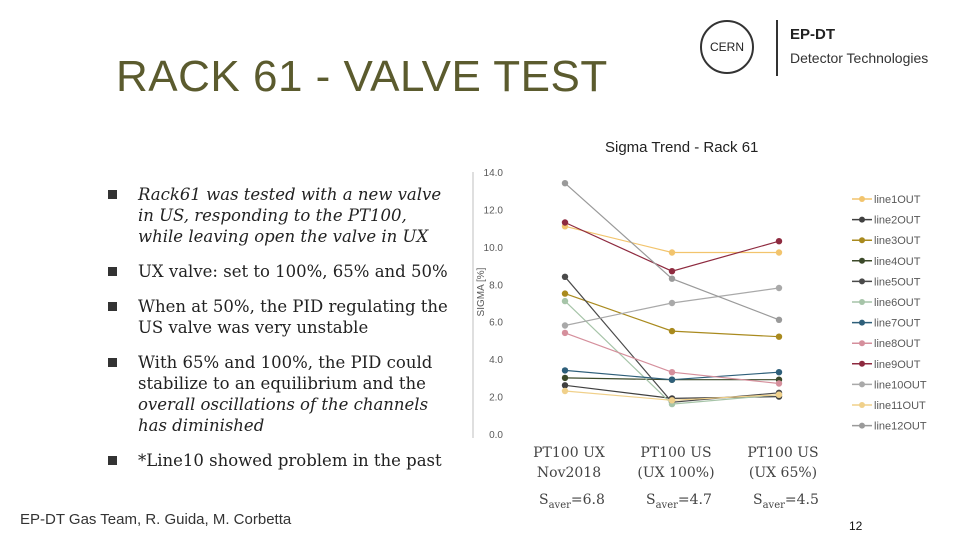  I want to click on legend-label: line3OUT, so click(897, 241).